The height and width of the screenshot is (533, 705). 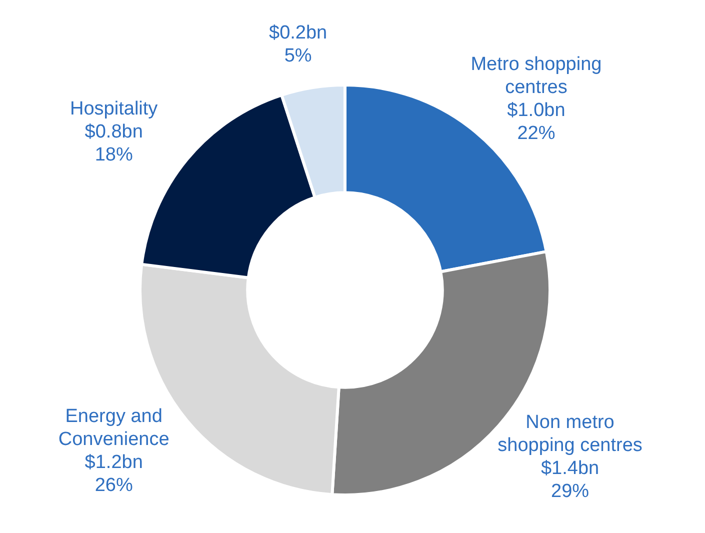 What do you see at coordinates (113, 474) in the screenshot?
I see `data-label: $1.2bn 26%` at bounding box center [113, 474].